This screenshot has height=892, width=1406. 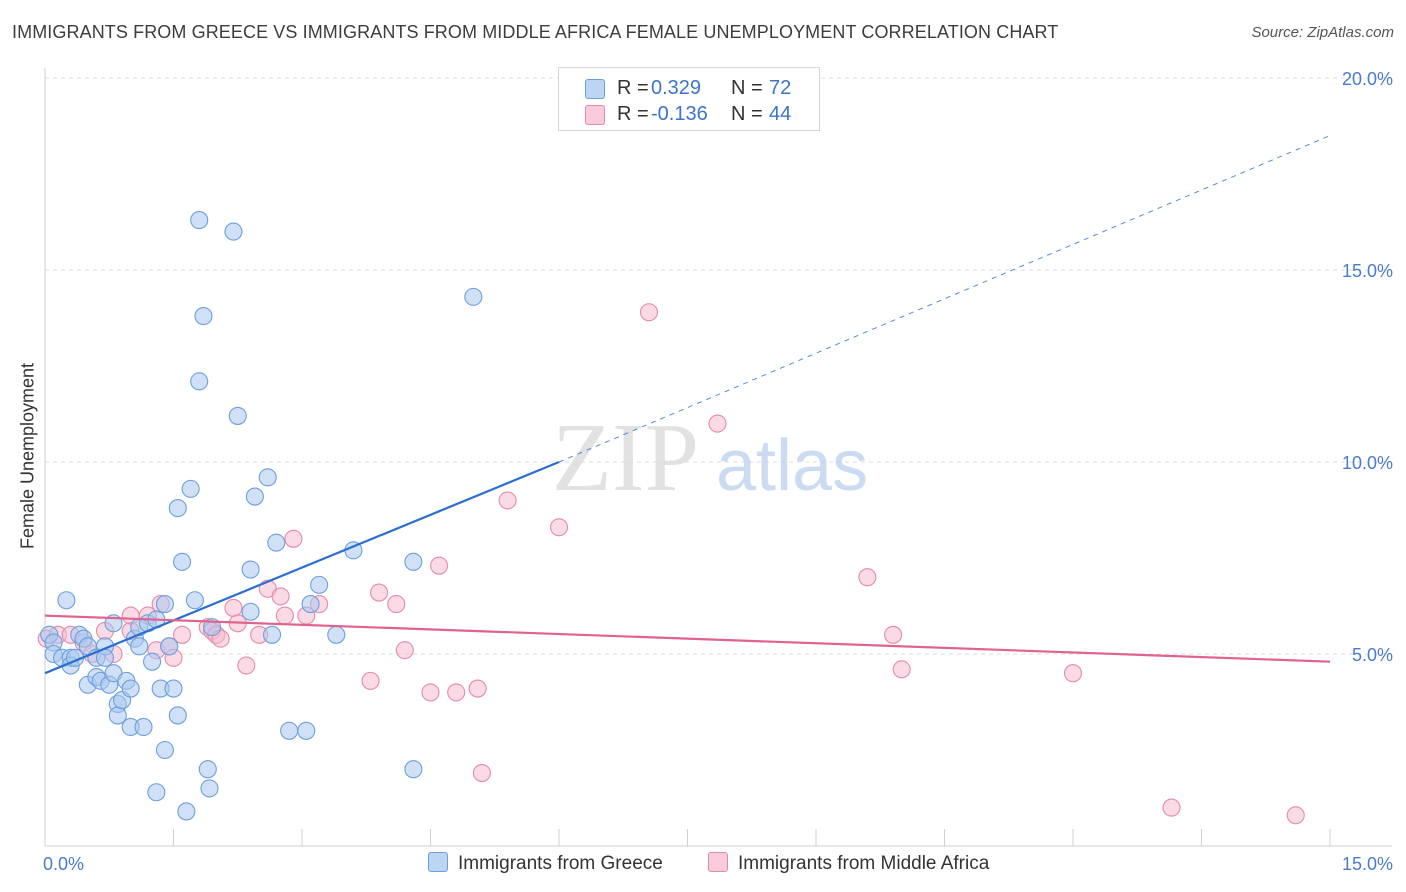 What do you see at coordinates (780, 114) in the screenshot?
I see `n-value: 44` at bounding box center [780, 114].